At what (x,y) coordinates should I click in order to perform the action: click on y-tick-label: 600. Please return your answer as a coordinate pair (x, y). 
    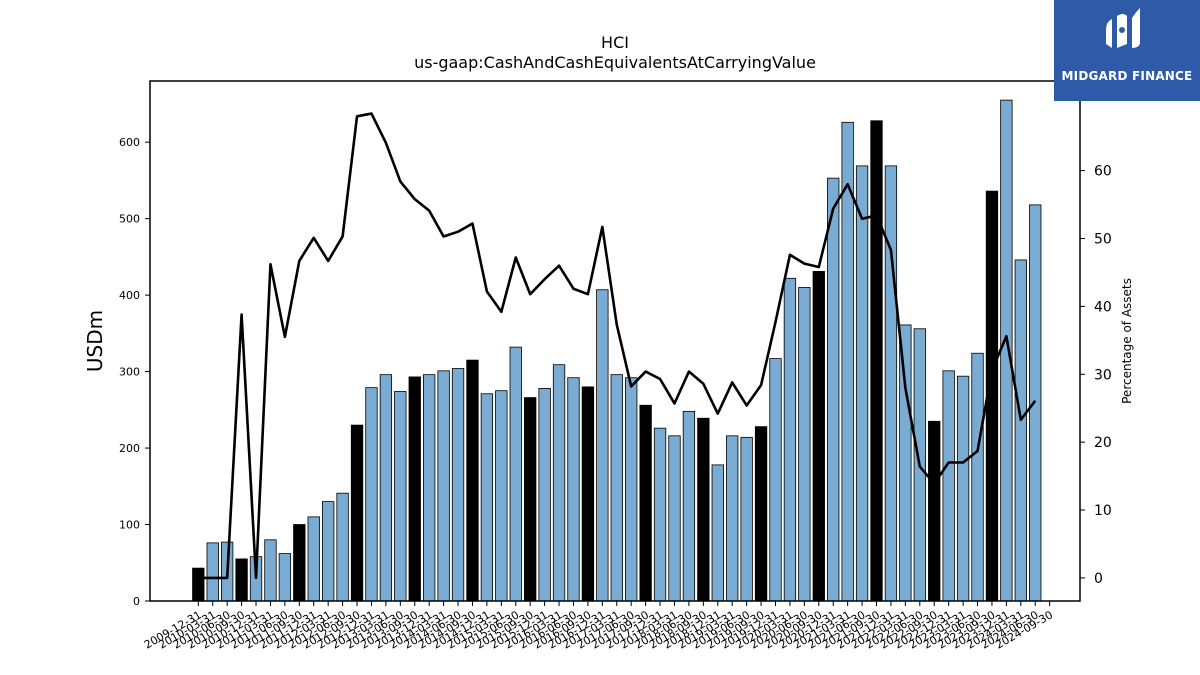
    Looking at the image, I should click on (129, 142).